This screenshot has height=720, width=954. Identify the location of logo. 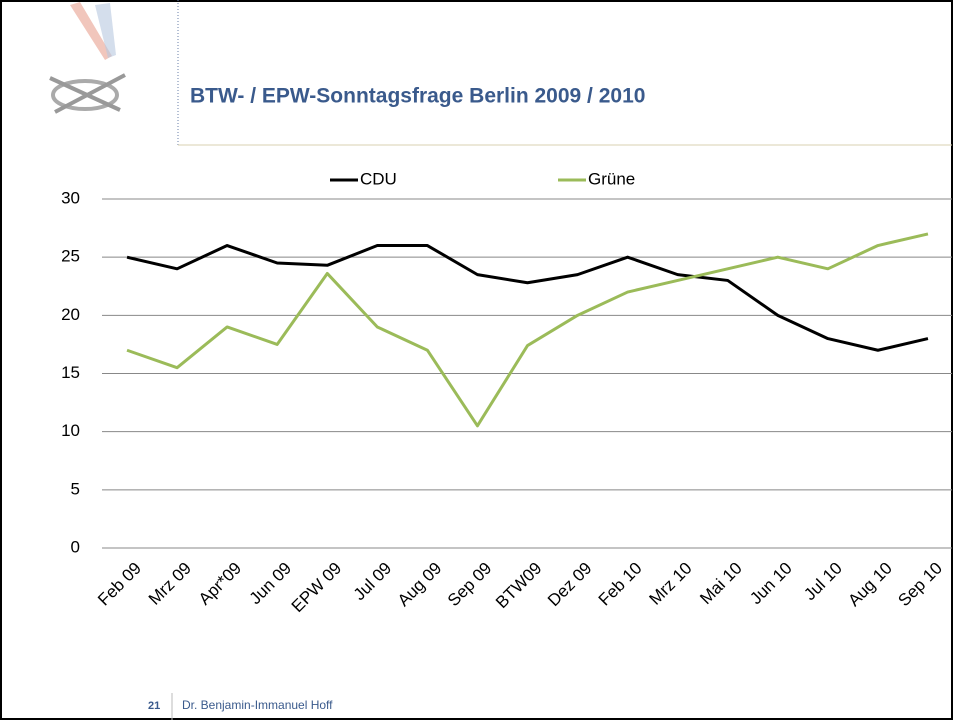
(87, 58).